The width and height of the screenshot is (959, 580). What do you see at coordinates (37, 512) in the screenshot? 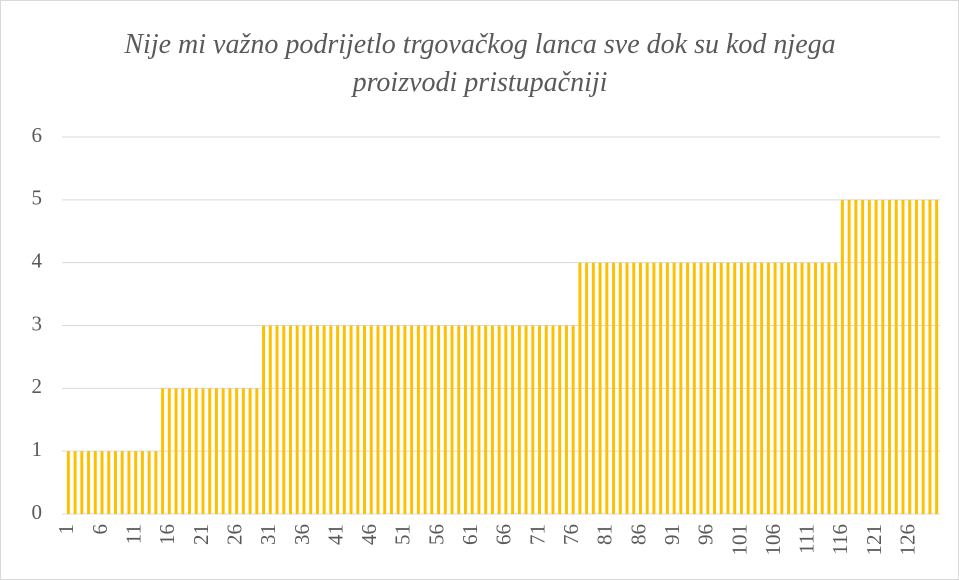
I see `y-tick-label: 0` at bounding box center [37, 512].